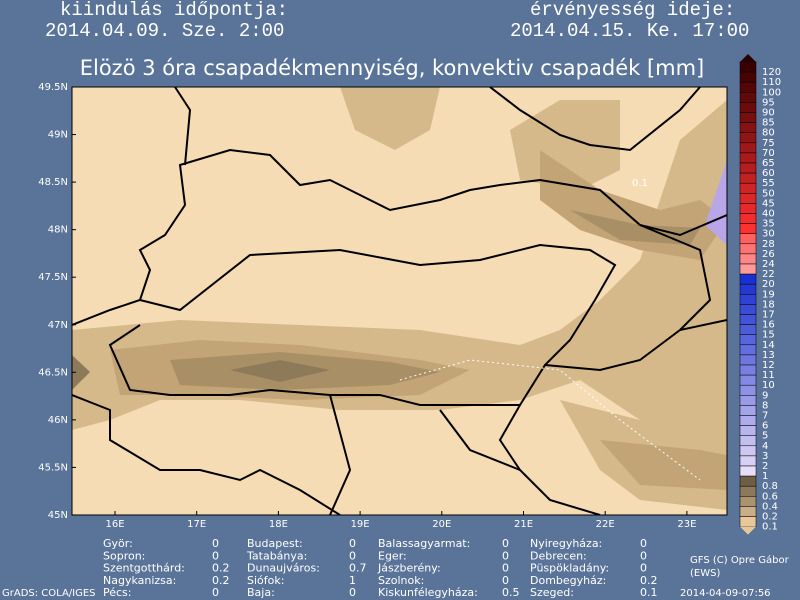 This screenshot has width=800, height=600. I want to click on lat-label: 45N, so click(58, 515).